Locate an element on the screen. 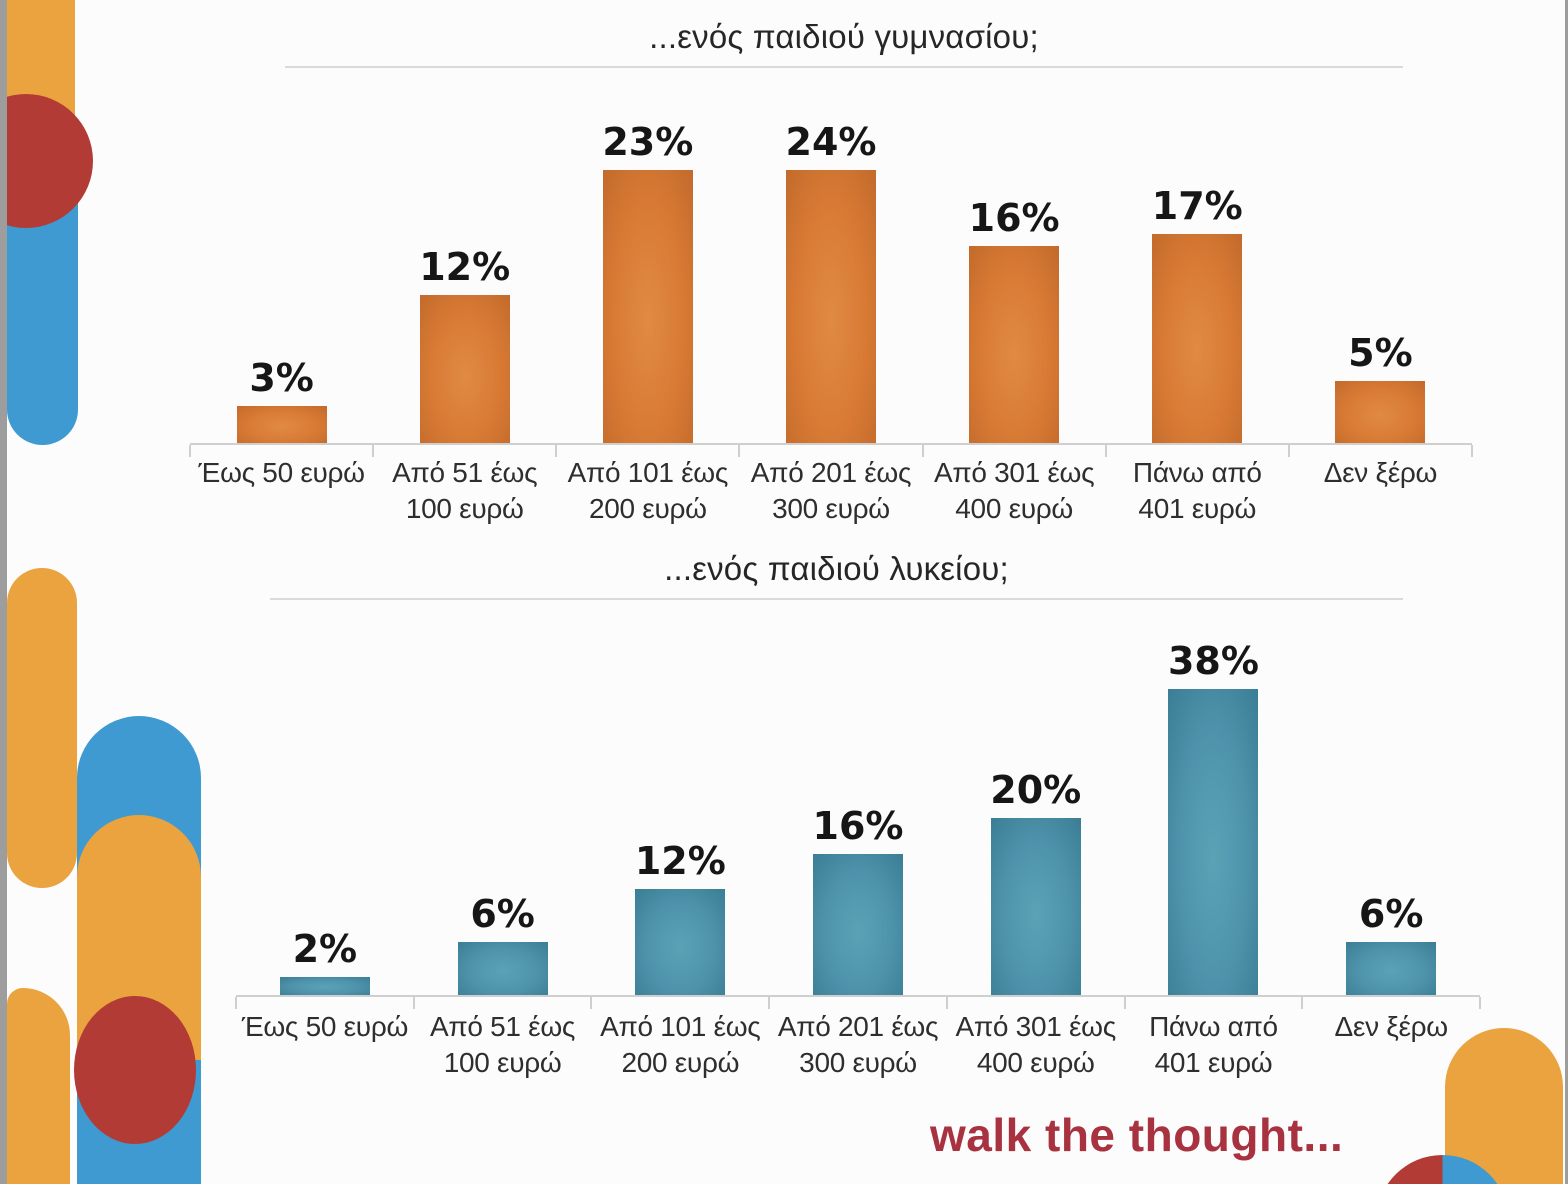  left-edge-strip is located at coordinates (3, 592).